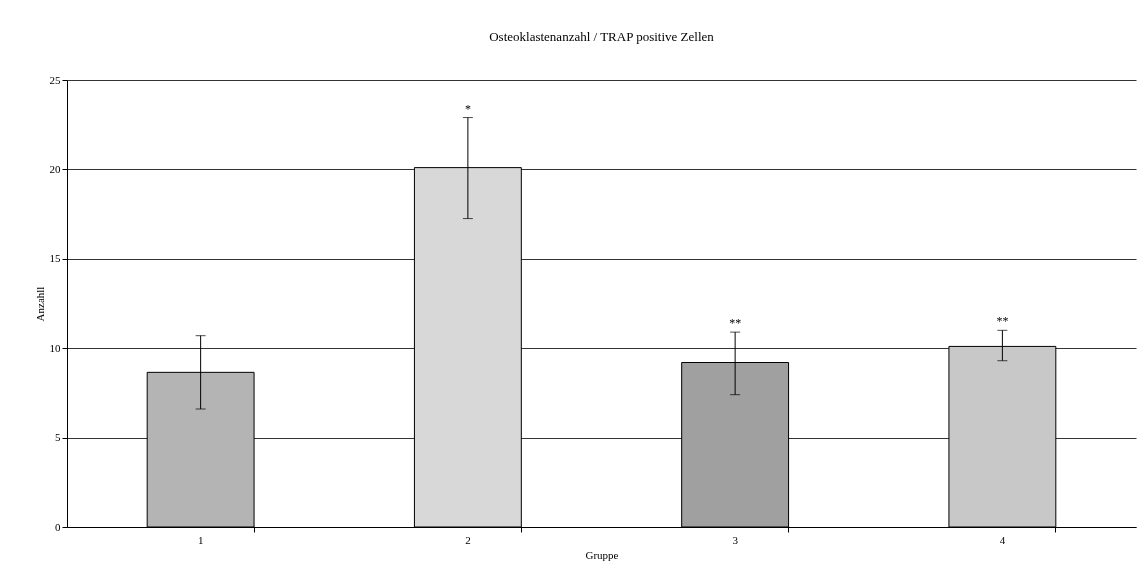 The width and height of the screenshot is (1138, 588). I want to click on x-tick-label: 3, so click(735, 539).